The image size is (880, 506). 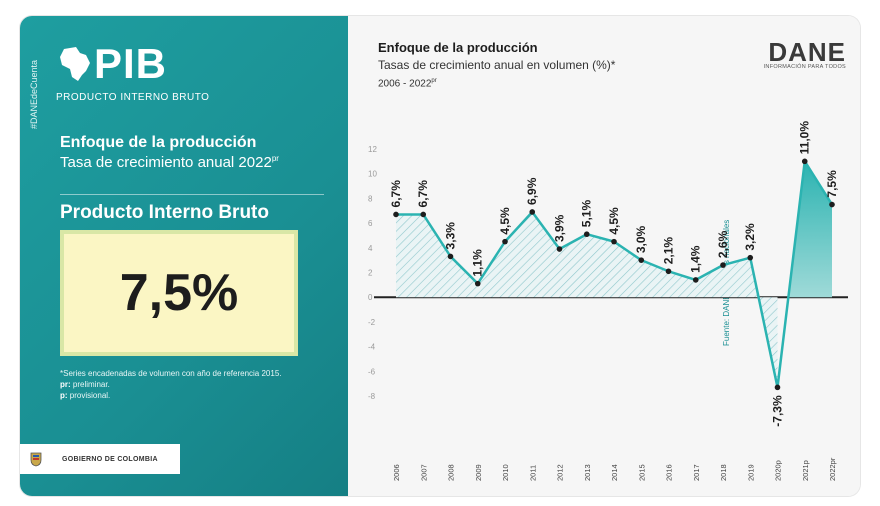 I want to click on x-tick-label: 2012, so click(x=560, y=472).